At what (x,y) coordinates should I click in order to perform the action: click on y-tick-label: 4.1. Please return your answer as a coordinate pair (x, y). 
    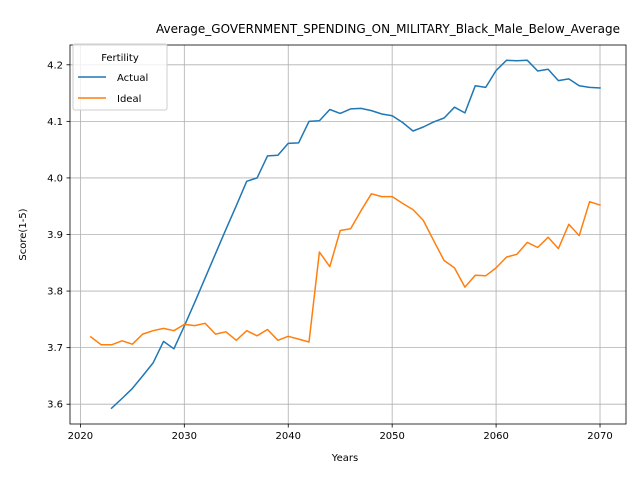
    Looking at the image, I should click on (55, 122).